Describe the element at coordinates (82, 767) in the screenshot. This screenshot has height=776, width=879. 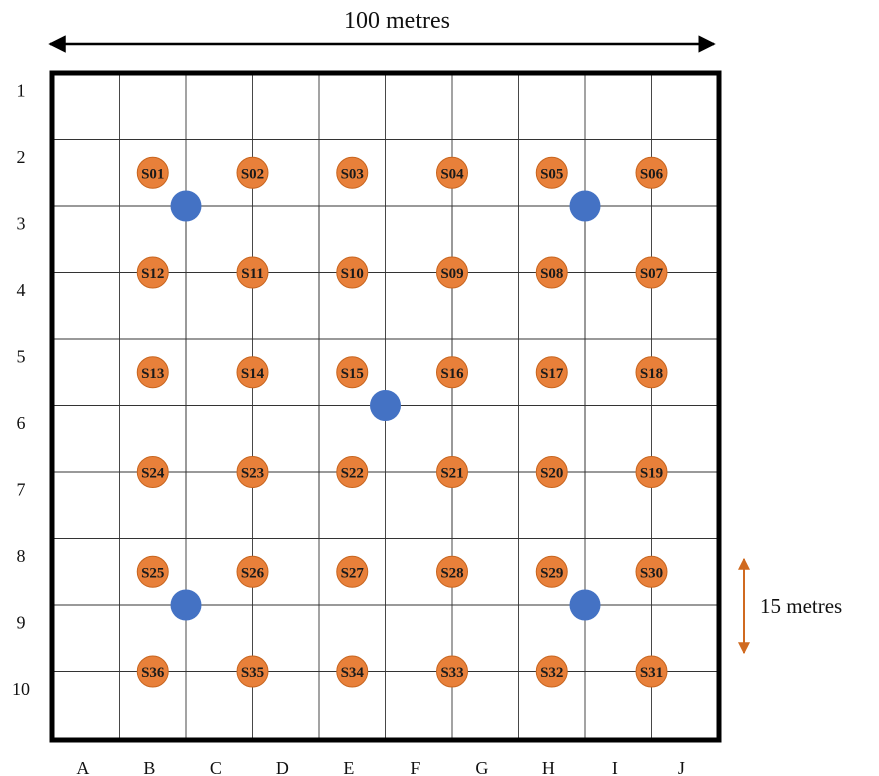
I see `column-label: A` at that location.